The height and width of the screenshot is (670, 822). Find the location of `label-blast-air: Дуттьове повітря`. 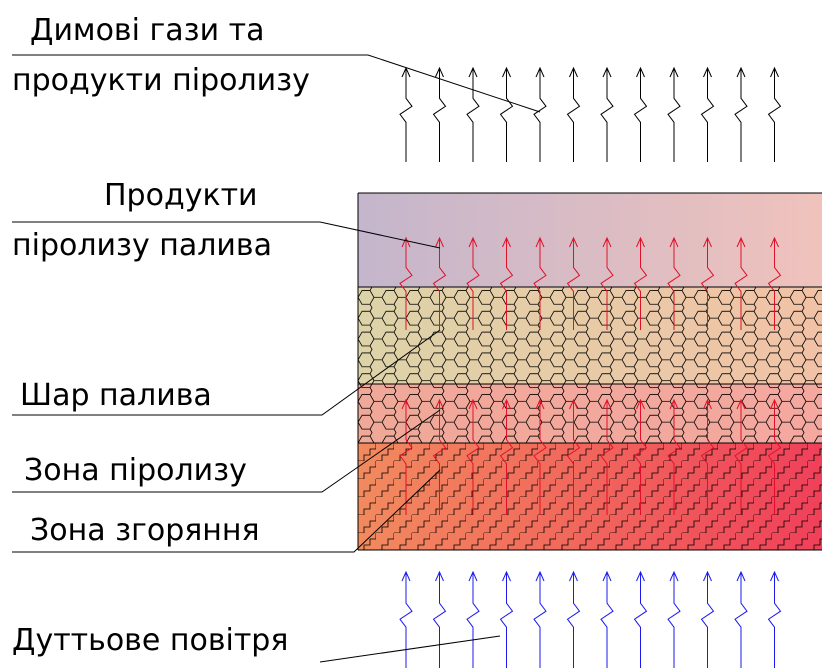

label-blast-air: Дуттьове повітря is located at coordinates (150, 640).